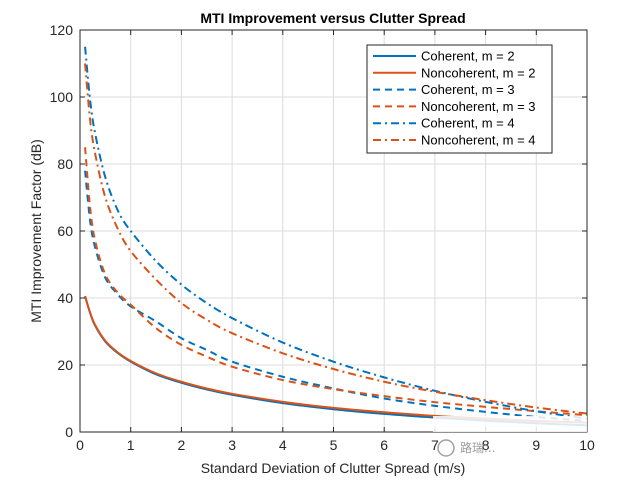  I want to click on chart-title: MTI Improvement versus Clutter Spread, so click(332, 18).